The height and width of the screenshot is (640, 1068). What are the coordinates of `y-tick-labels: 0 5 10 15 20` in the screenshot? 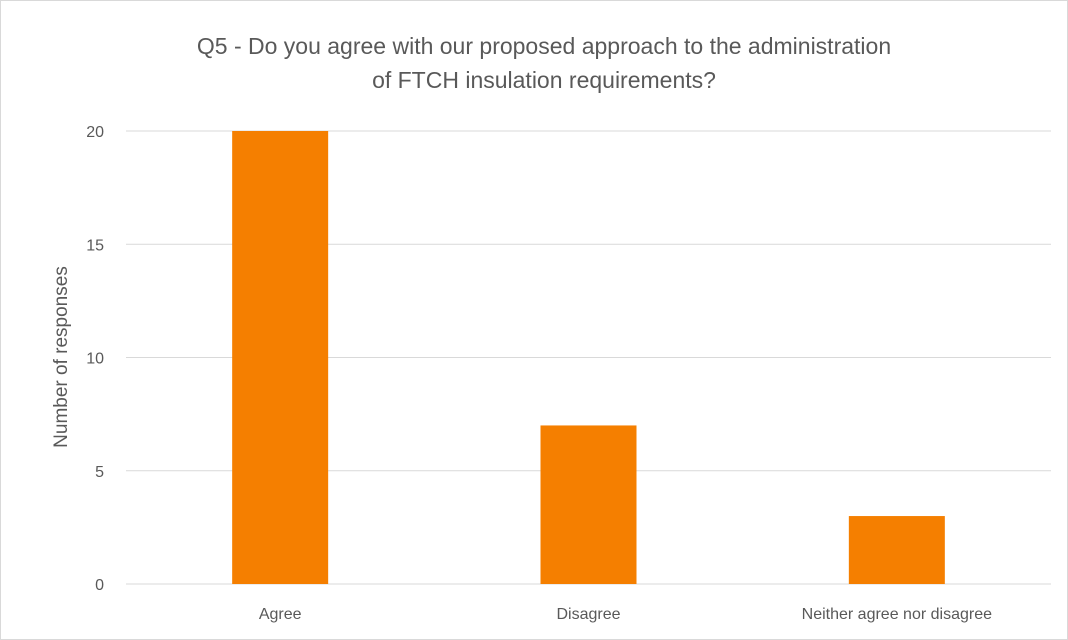 It's located at (95, 359).